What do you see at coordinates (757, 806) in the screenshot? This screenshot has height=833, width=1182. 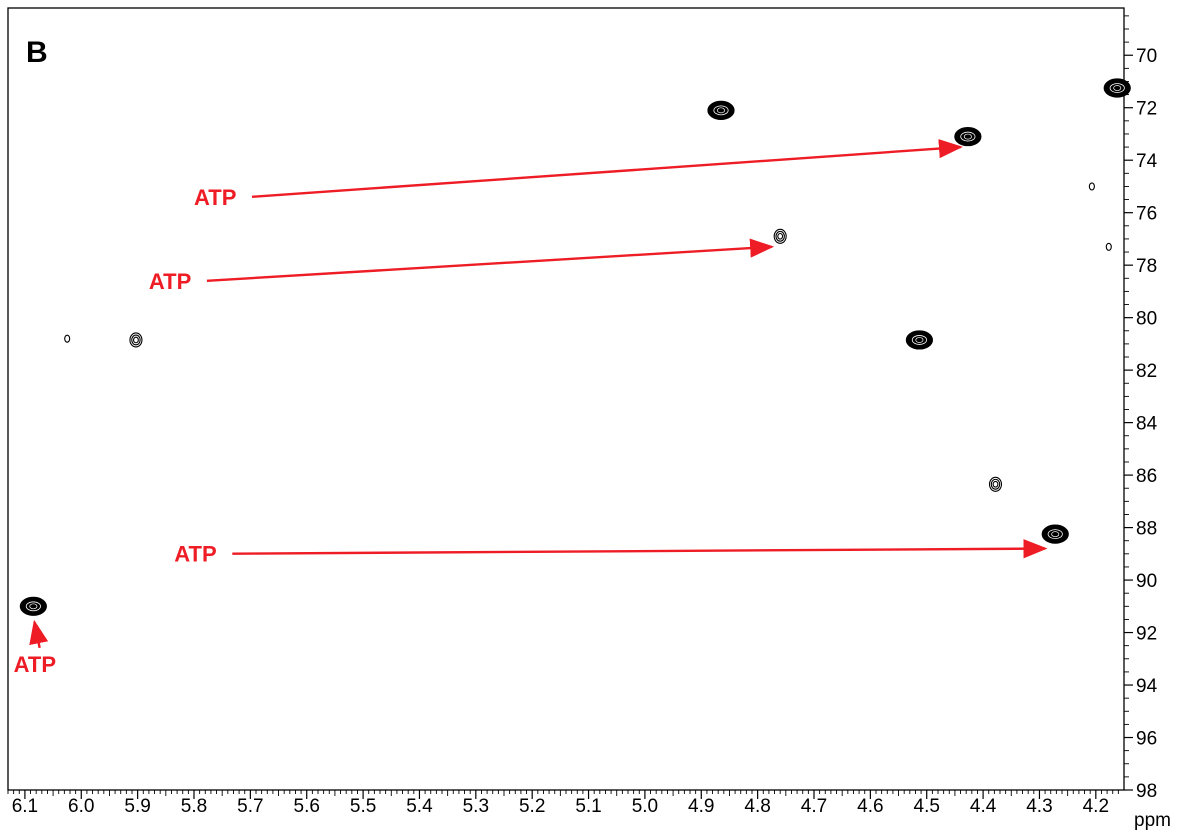 I see `x-tick-label: 4.8` at bounding box center [757, 806].